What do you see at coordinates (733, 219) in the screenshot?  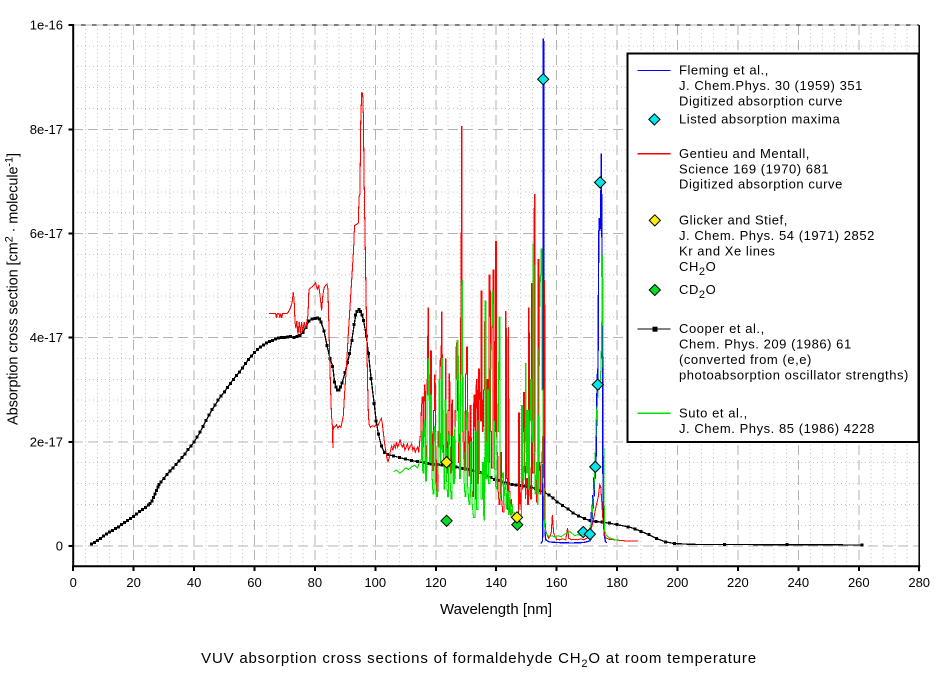 I see `svg-text: Glicker and Stief,` at bounding box center [733, 219].